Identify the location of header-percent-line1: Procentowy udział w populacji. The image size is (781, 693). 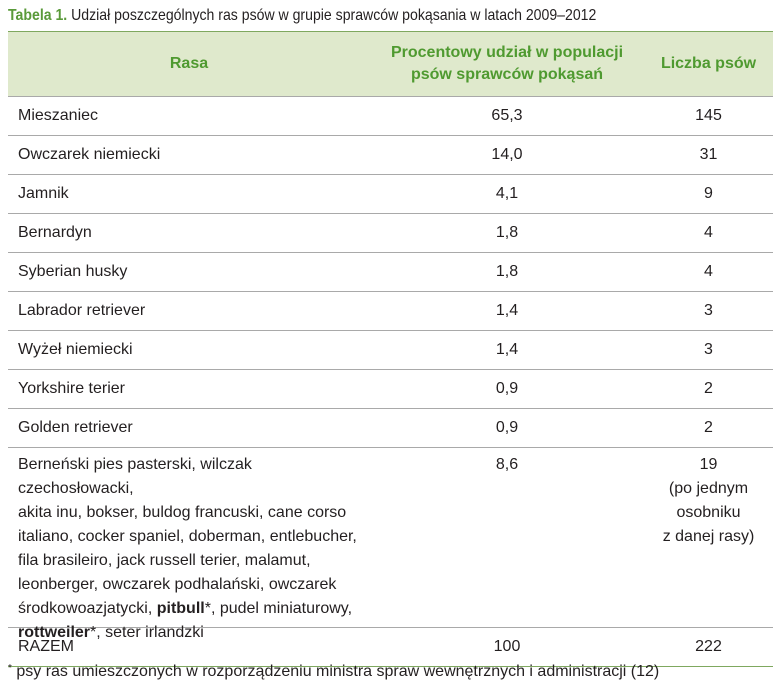
(507, 52).